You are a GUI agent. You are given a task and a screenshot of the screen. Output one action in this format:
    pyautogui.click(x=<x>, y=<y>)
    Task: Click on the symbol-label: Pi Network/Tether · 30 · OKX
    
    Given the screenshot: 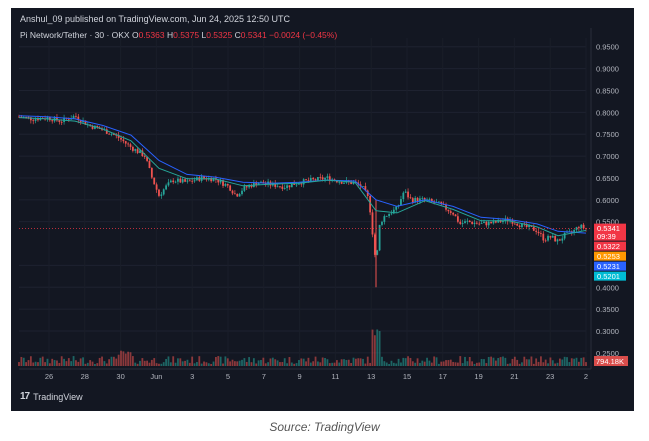 What is the action you would take?
    pyautogui.click(x=75, y=35)
    